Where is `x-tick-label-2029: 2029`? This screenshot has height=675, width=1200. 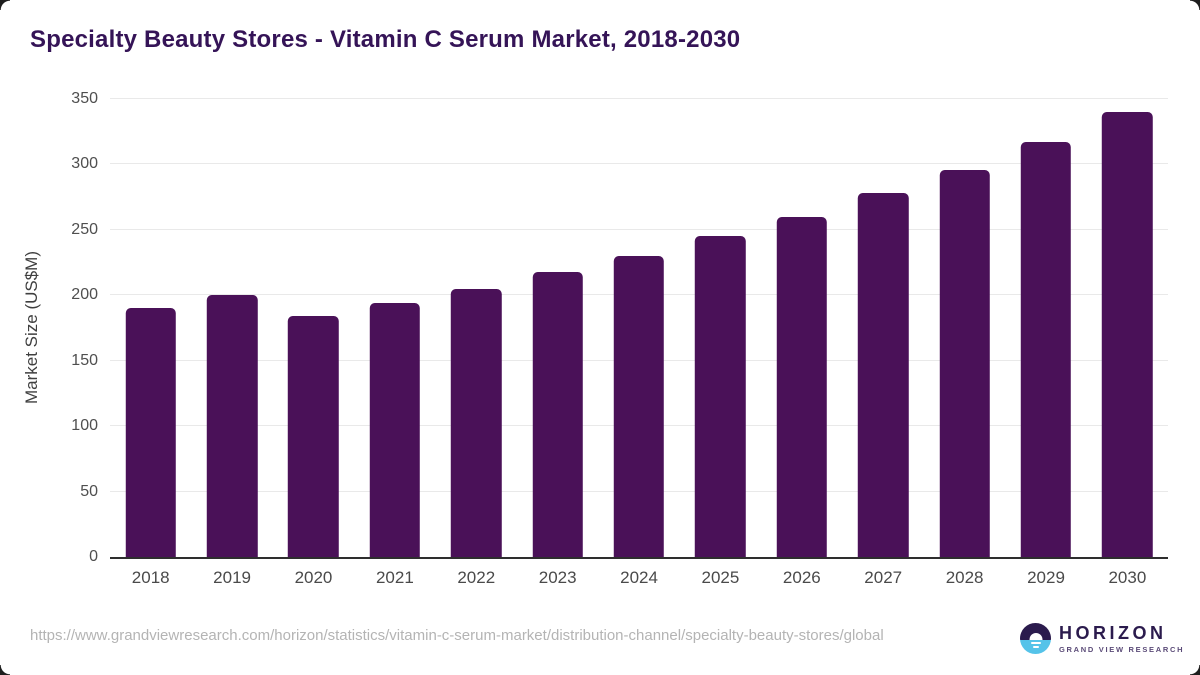
x-tick-label-2029: 2029 is located at coordinates (1046, 577).